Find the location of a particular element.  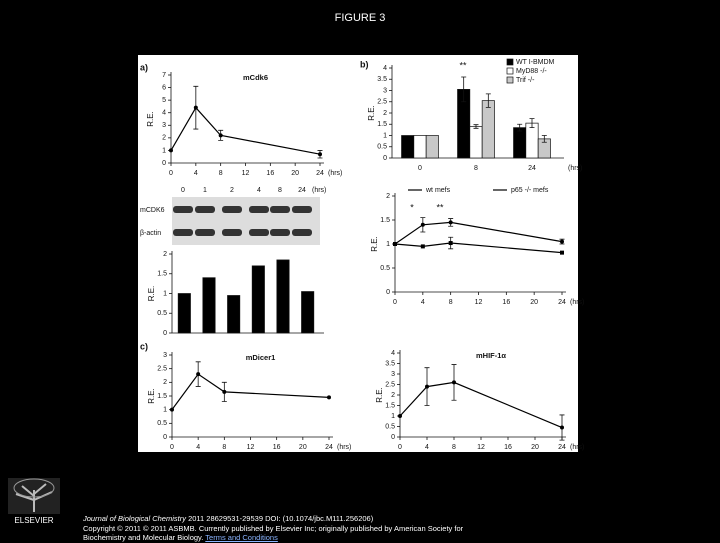

lane-label: 2 is located at coordinates (232, 190).